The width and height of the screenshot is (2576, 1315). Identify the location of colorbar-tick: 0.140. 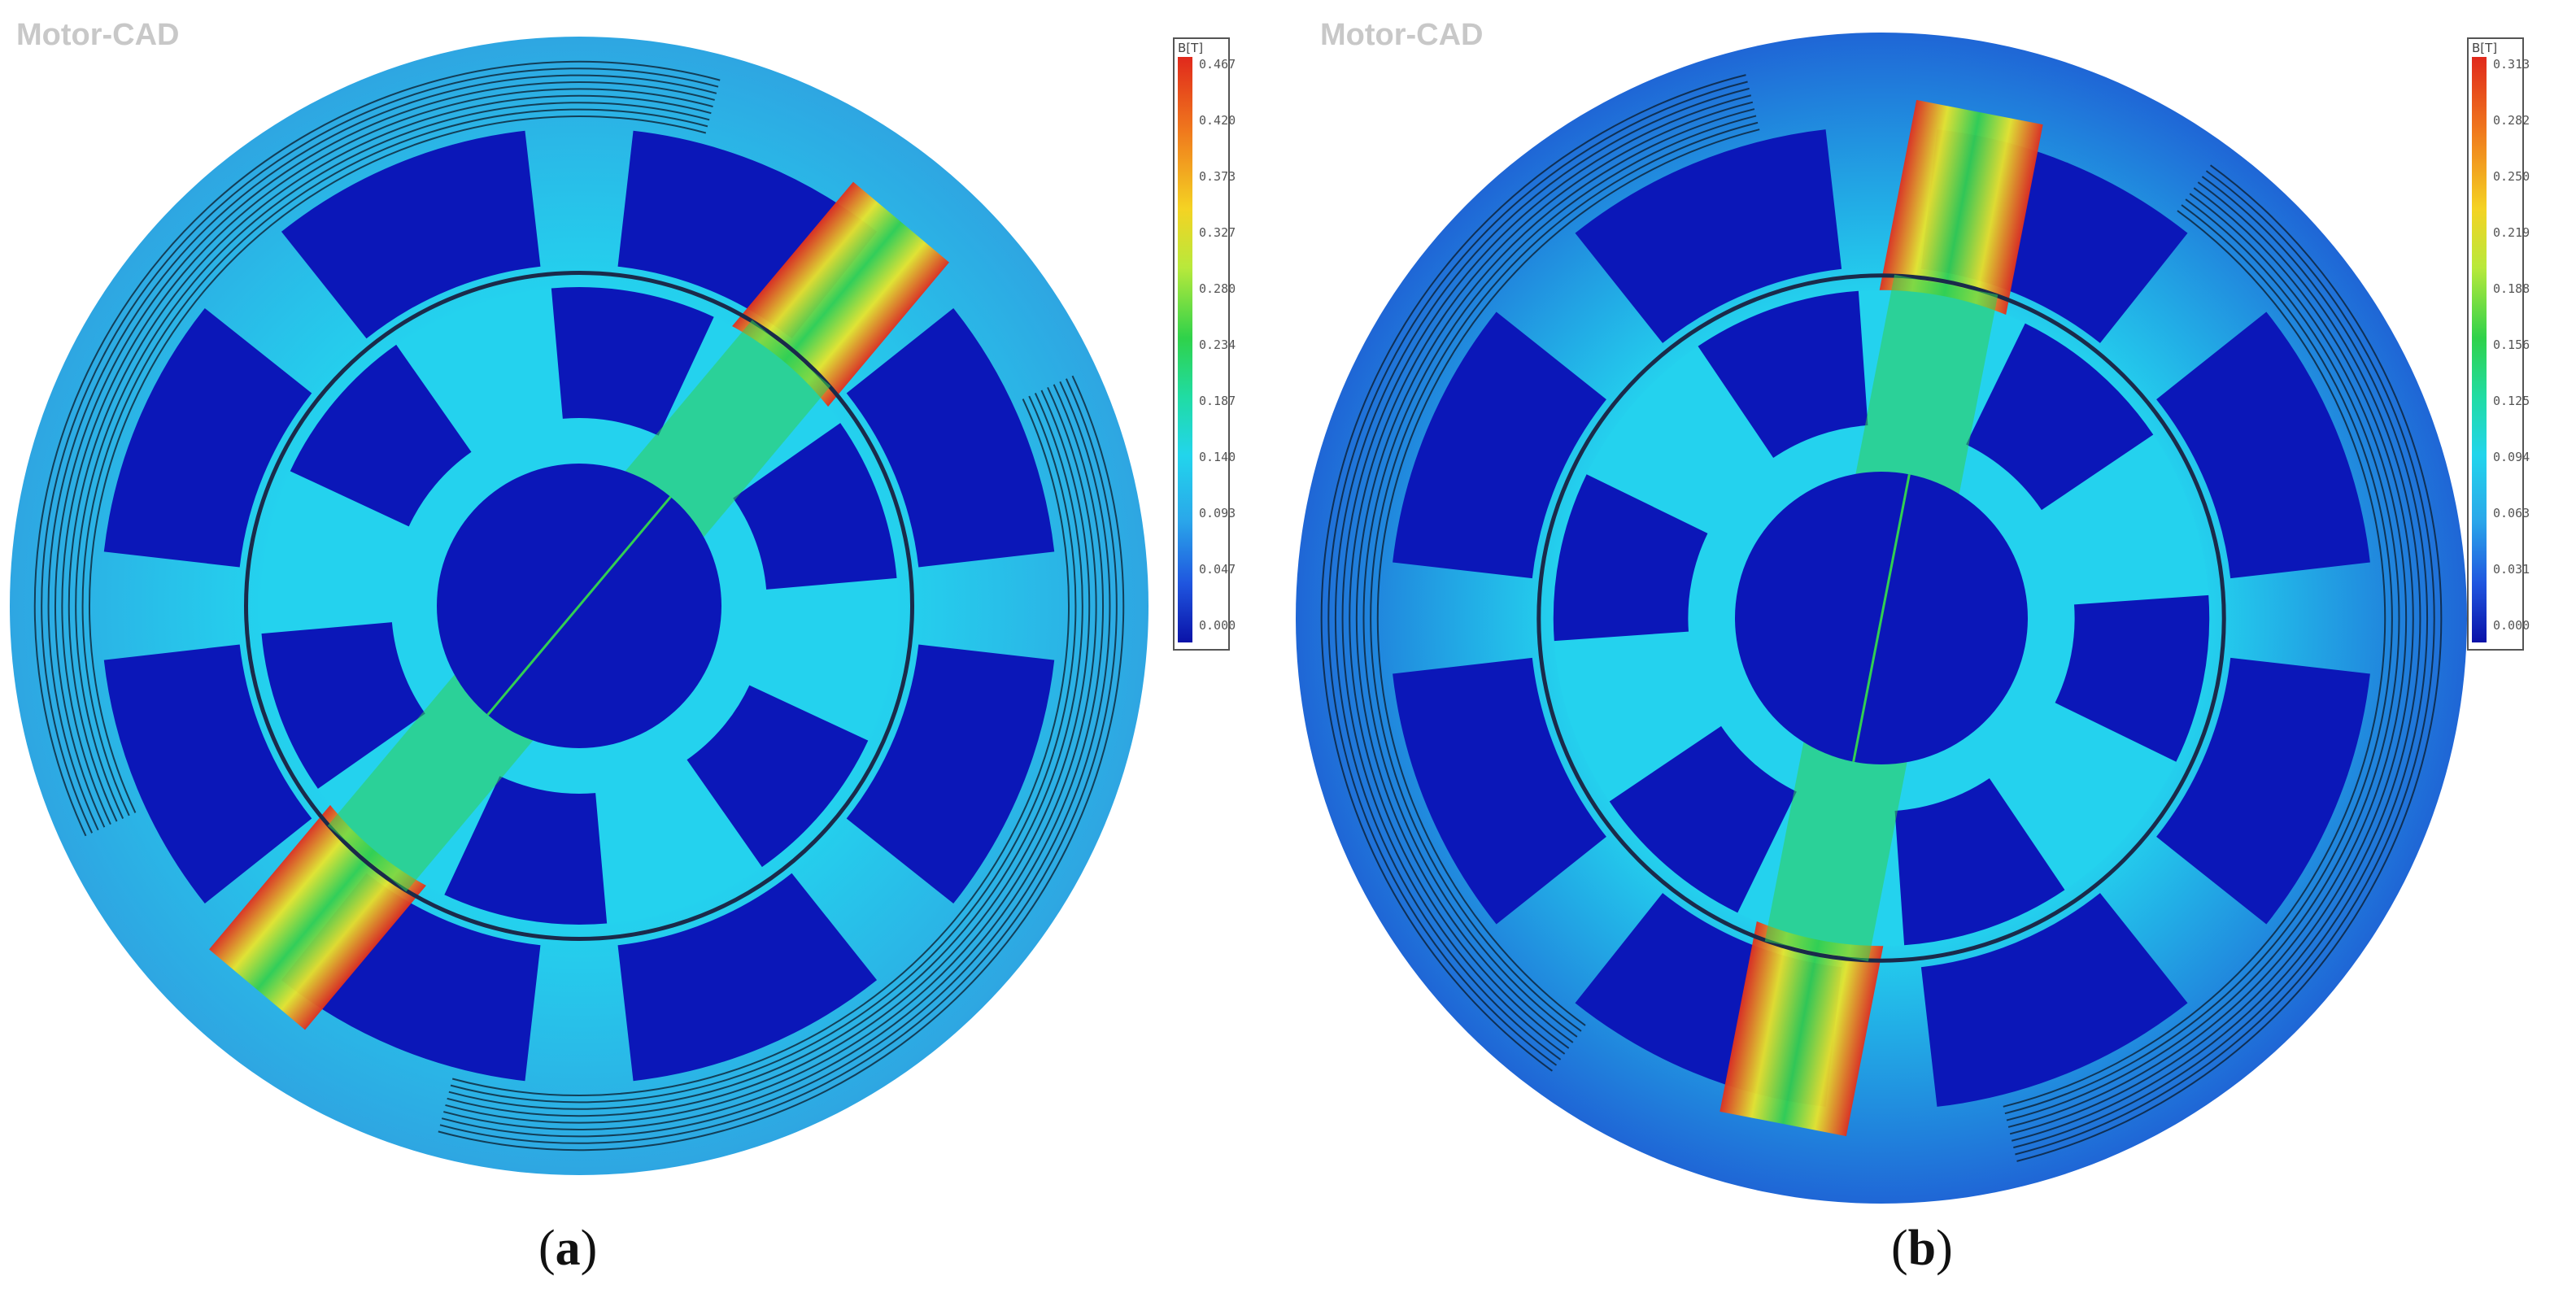
(1217, 457).